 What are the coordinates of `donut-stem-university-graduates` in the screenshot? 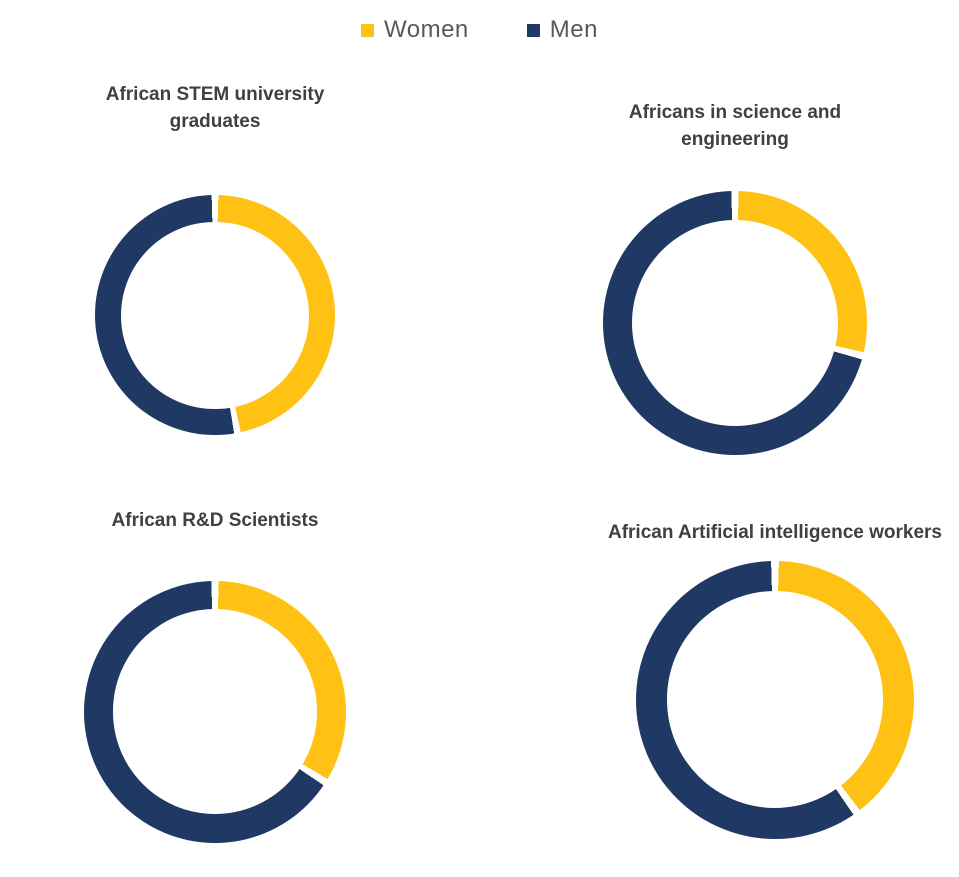 It's located at (215, 315).